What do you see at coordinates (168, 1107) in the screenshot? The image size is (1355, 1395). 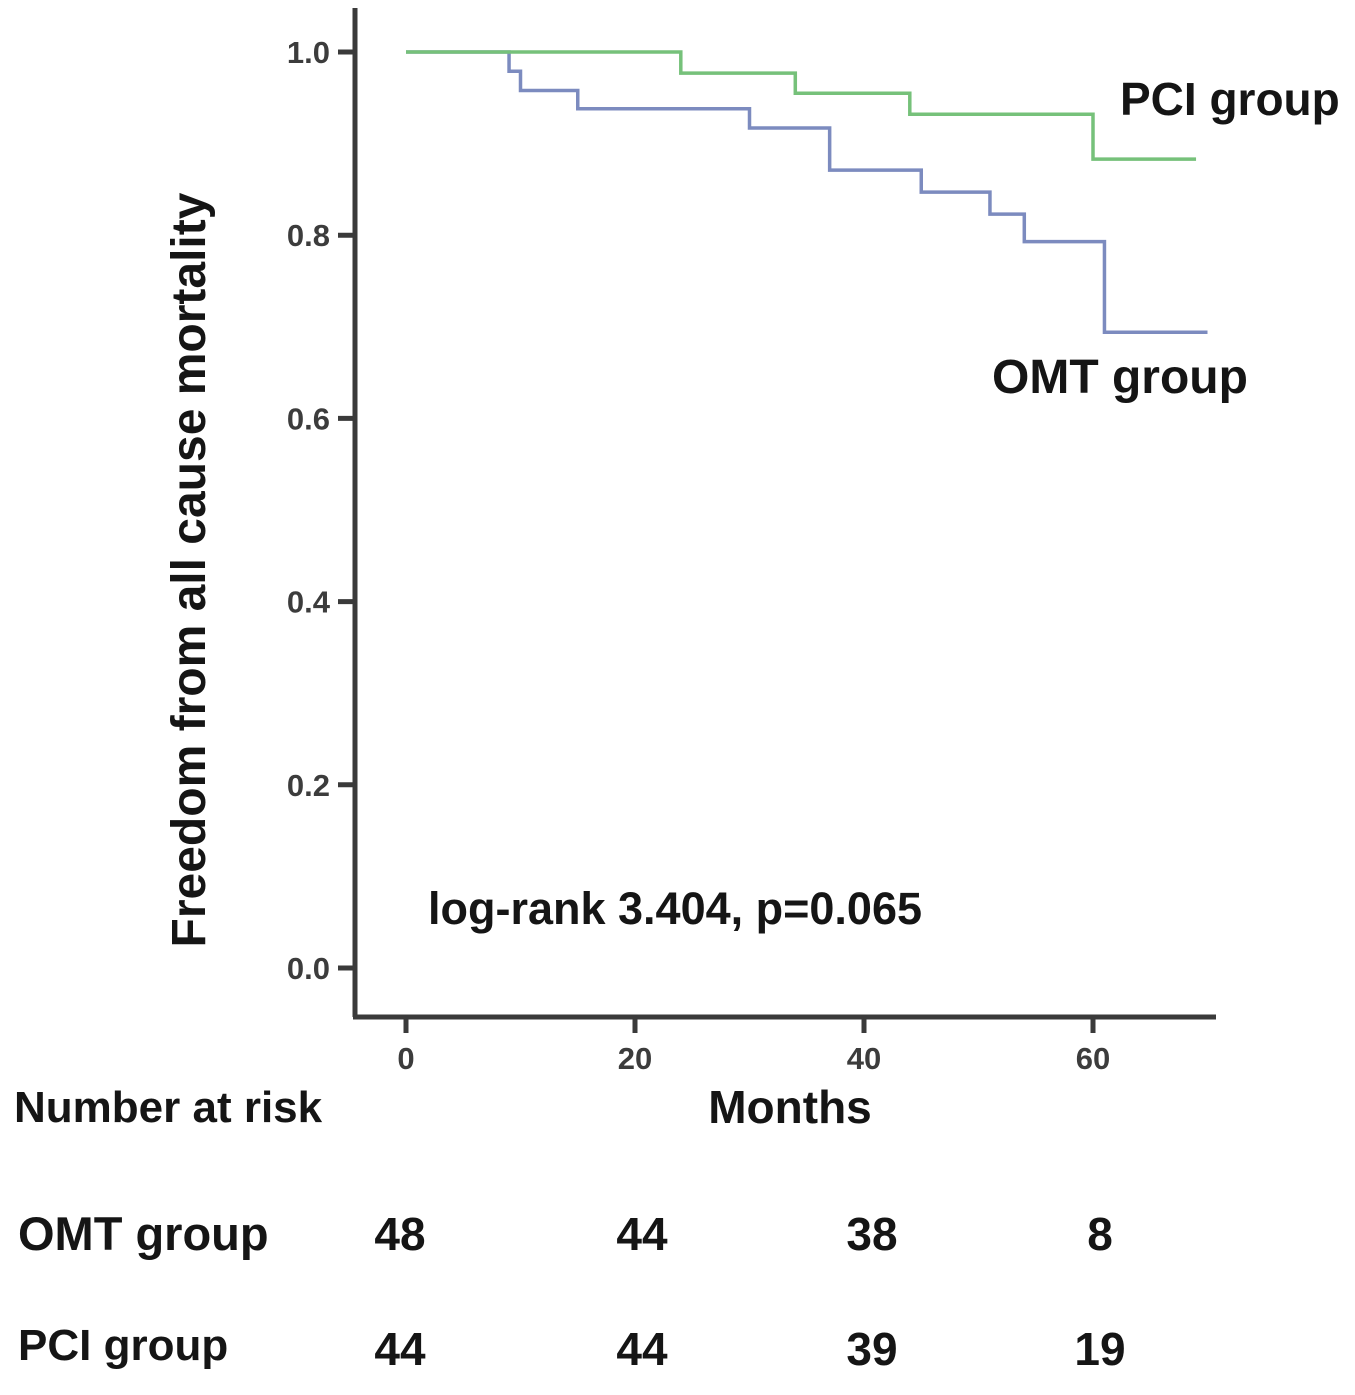 I see `number-at-risk-title: Number at risk` at bounding box center [168, 1107].